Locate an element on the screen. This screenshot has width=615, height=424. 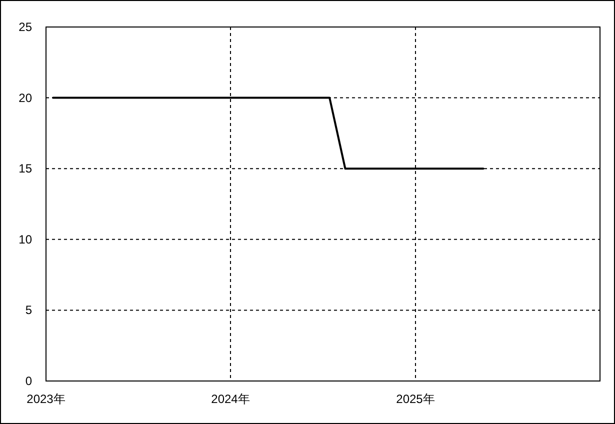
y-tick-label: 15 is located at coordinates (25, 169).